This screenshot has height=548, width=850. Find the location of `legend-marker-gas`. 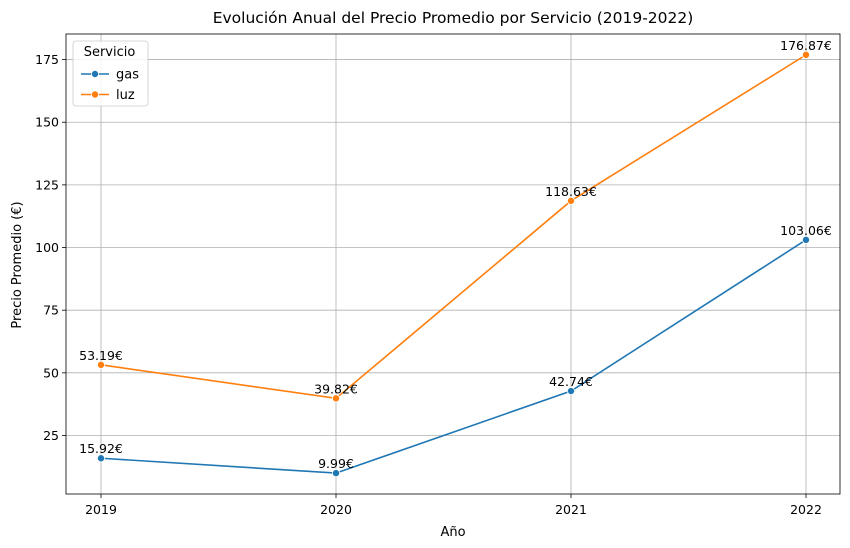

legend-marker-gas is located at coordinates (95, 74).